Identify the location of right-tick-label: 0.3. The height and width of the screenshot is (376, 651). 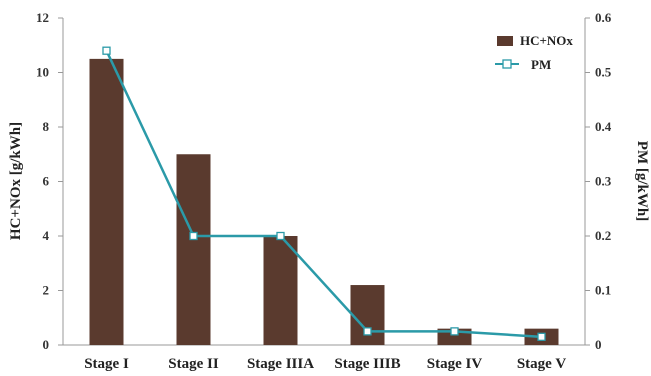
(603, 181).